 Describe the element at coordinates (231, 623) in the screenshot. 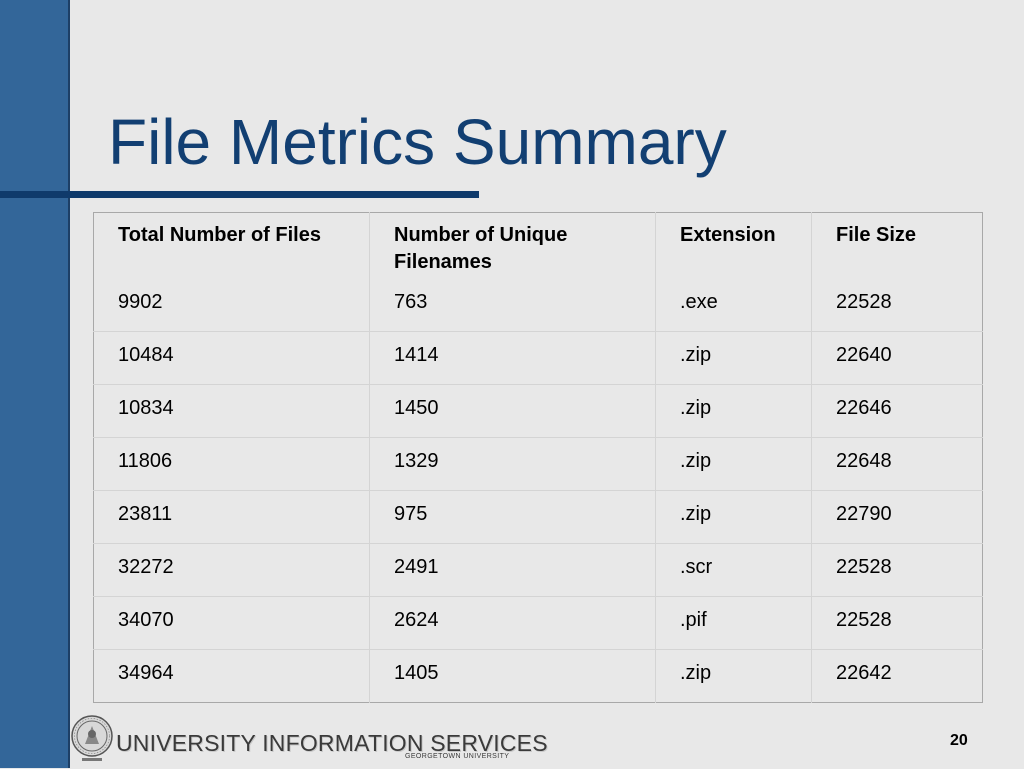

I see `cell-total-files: 34070` at that location.